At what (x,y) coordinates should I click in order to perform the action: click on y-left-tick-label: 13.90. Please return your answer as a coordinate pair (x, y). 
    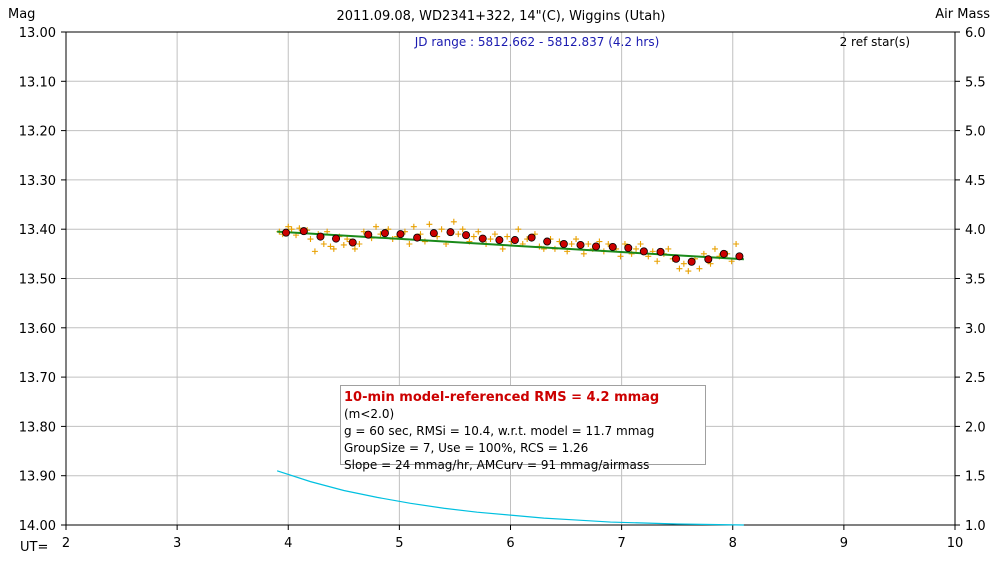
    Looking at the image, I should click on (37, 477).